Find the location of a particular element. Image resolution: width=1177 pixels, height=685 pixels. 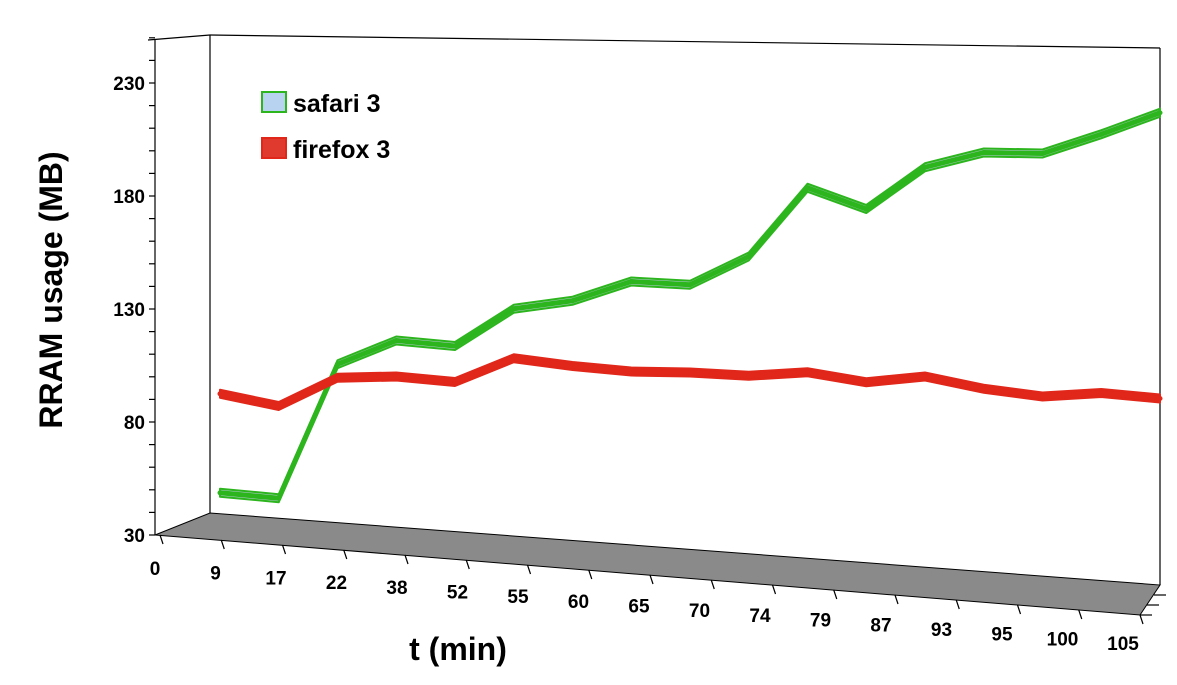

x-tick-label: 105 is located at coordinates (1123, 644).